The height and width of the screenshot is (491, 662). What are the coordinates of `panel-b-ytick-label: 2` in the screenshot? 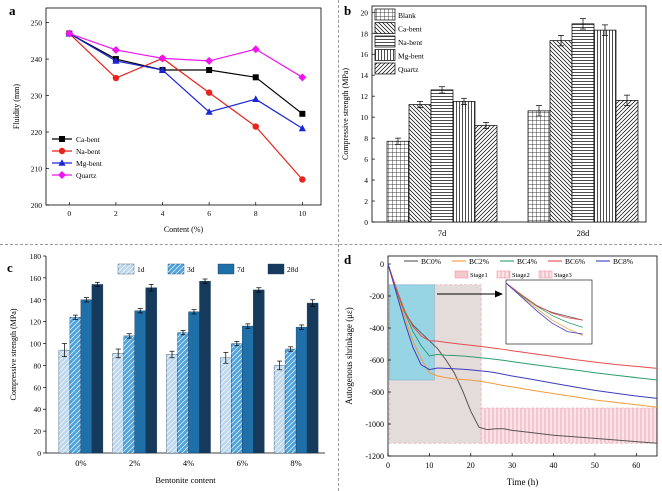 It's located at (366, 201).